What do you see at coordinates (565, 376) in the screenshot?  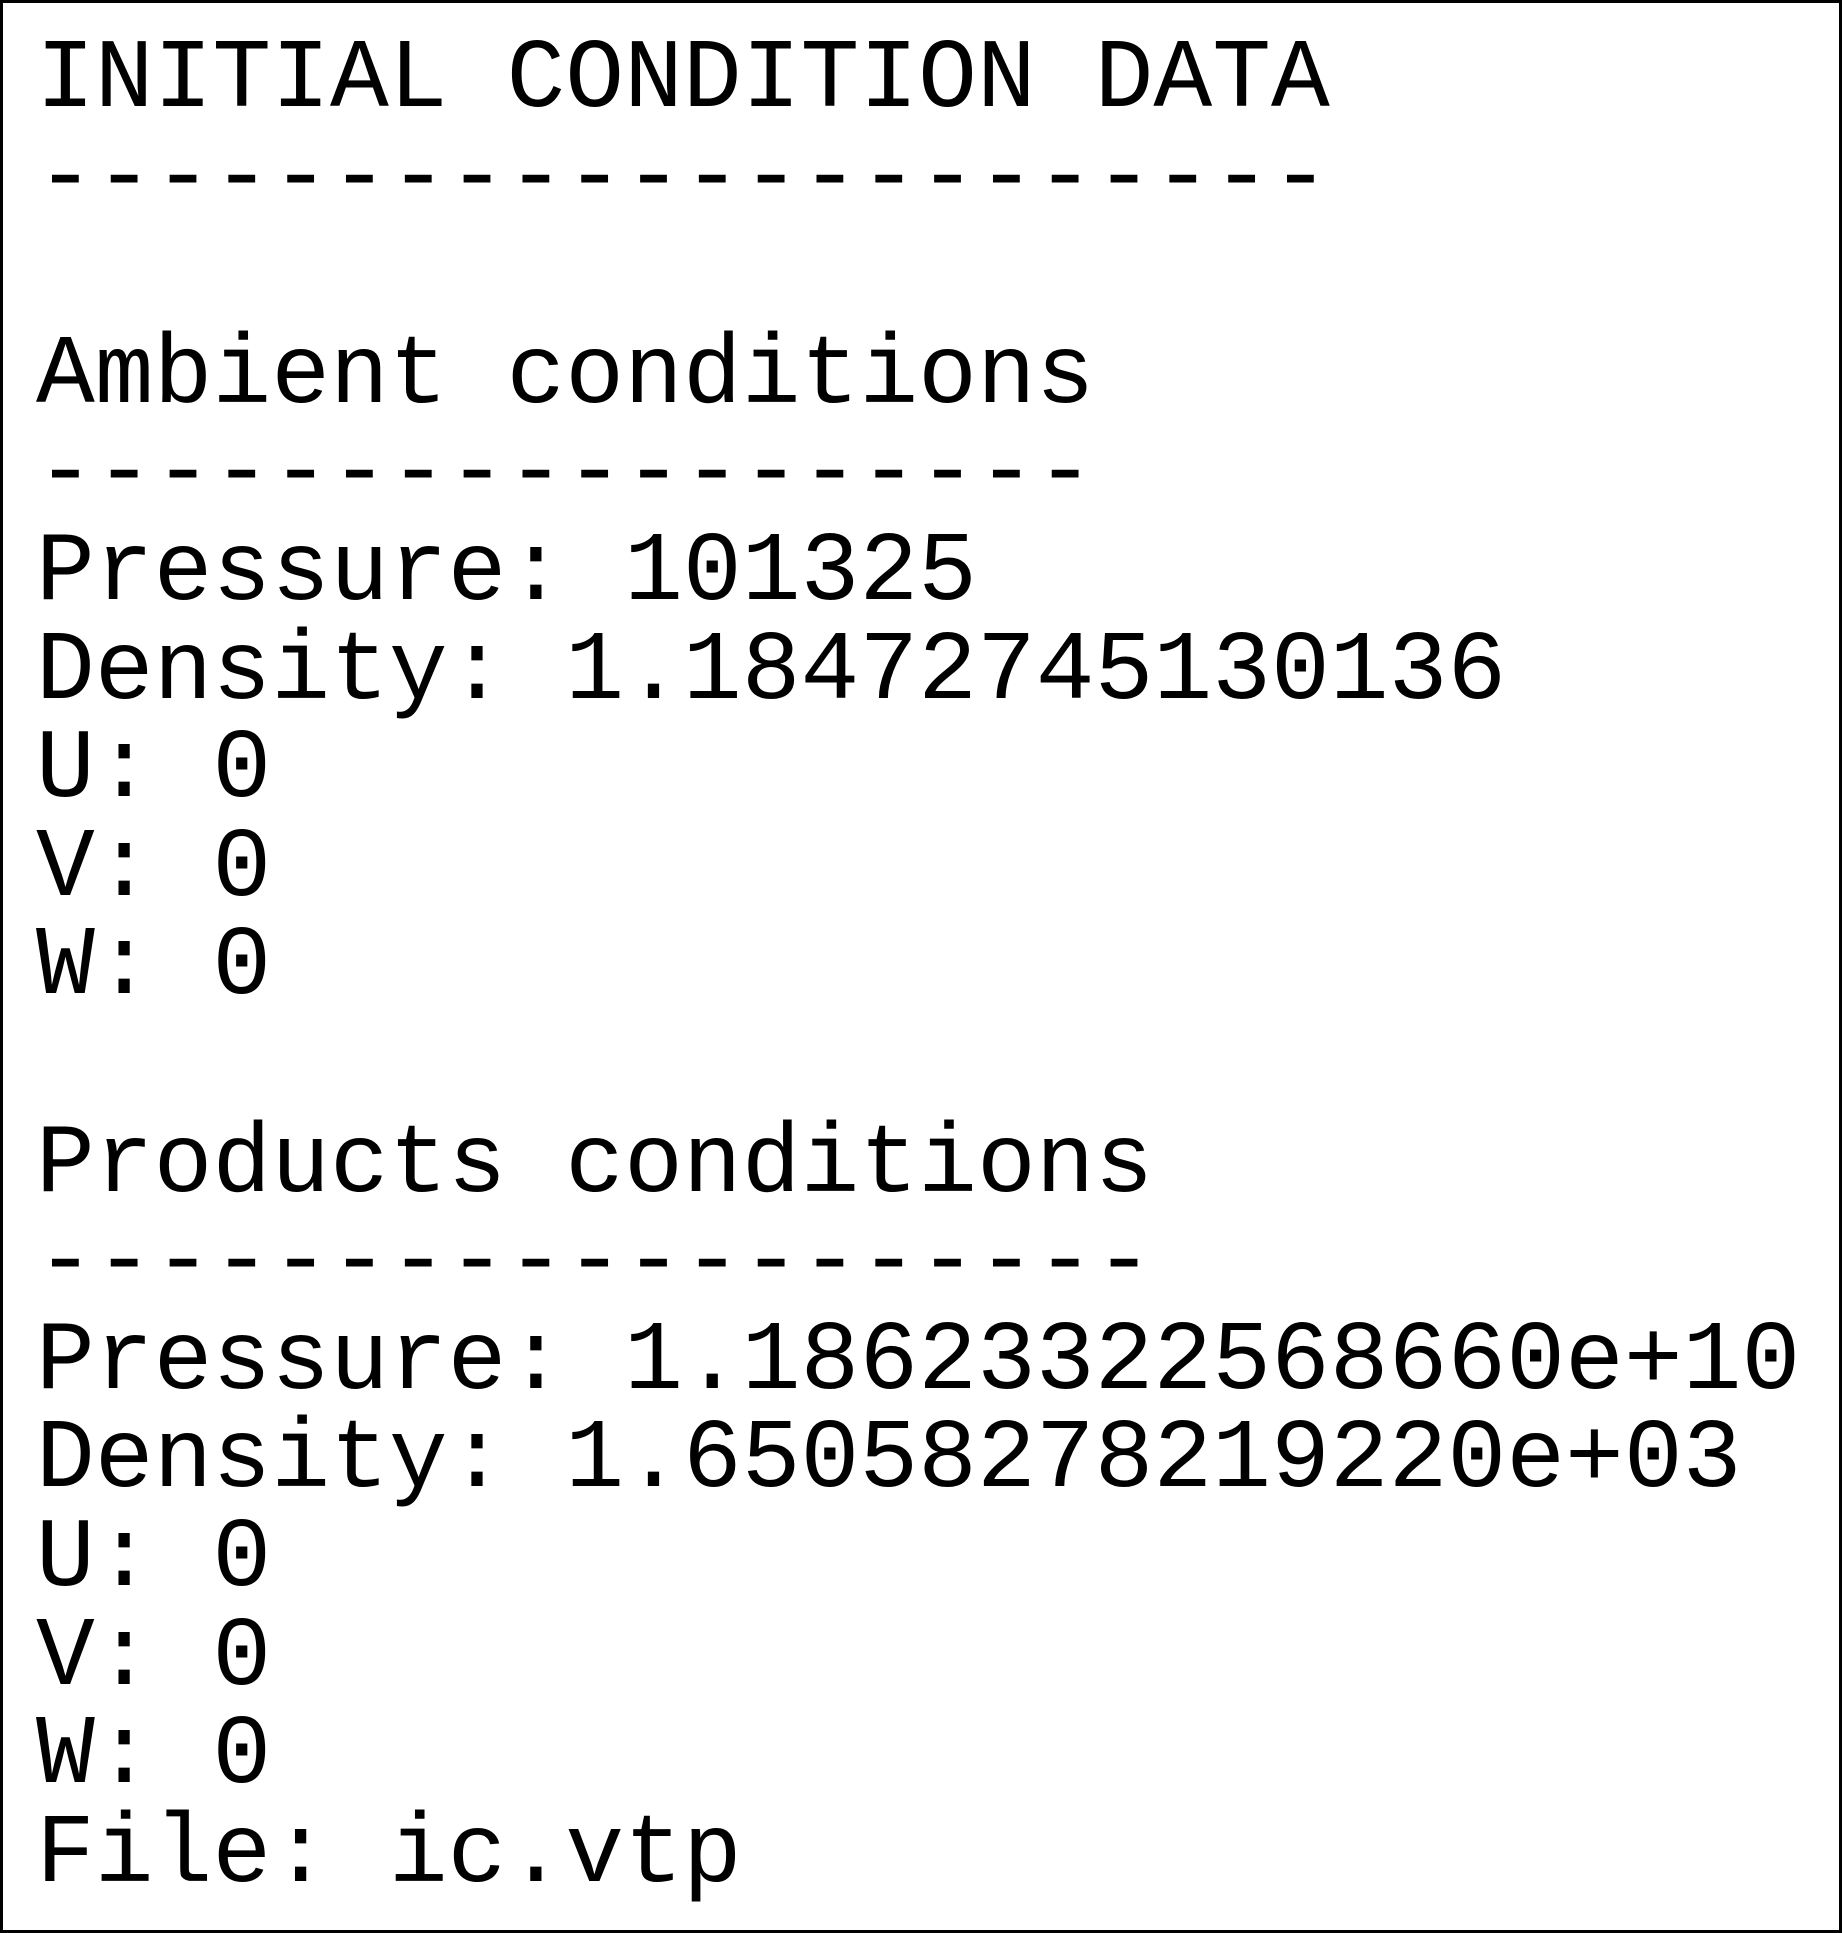 I see `section-title: Ambient conditions` at bounding box center [565, 376].